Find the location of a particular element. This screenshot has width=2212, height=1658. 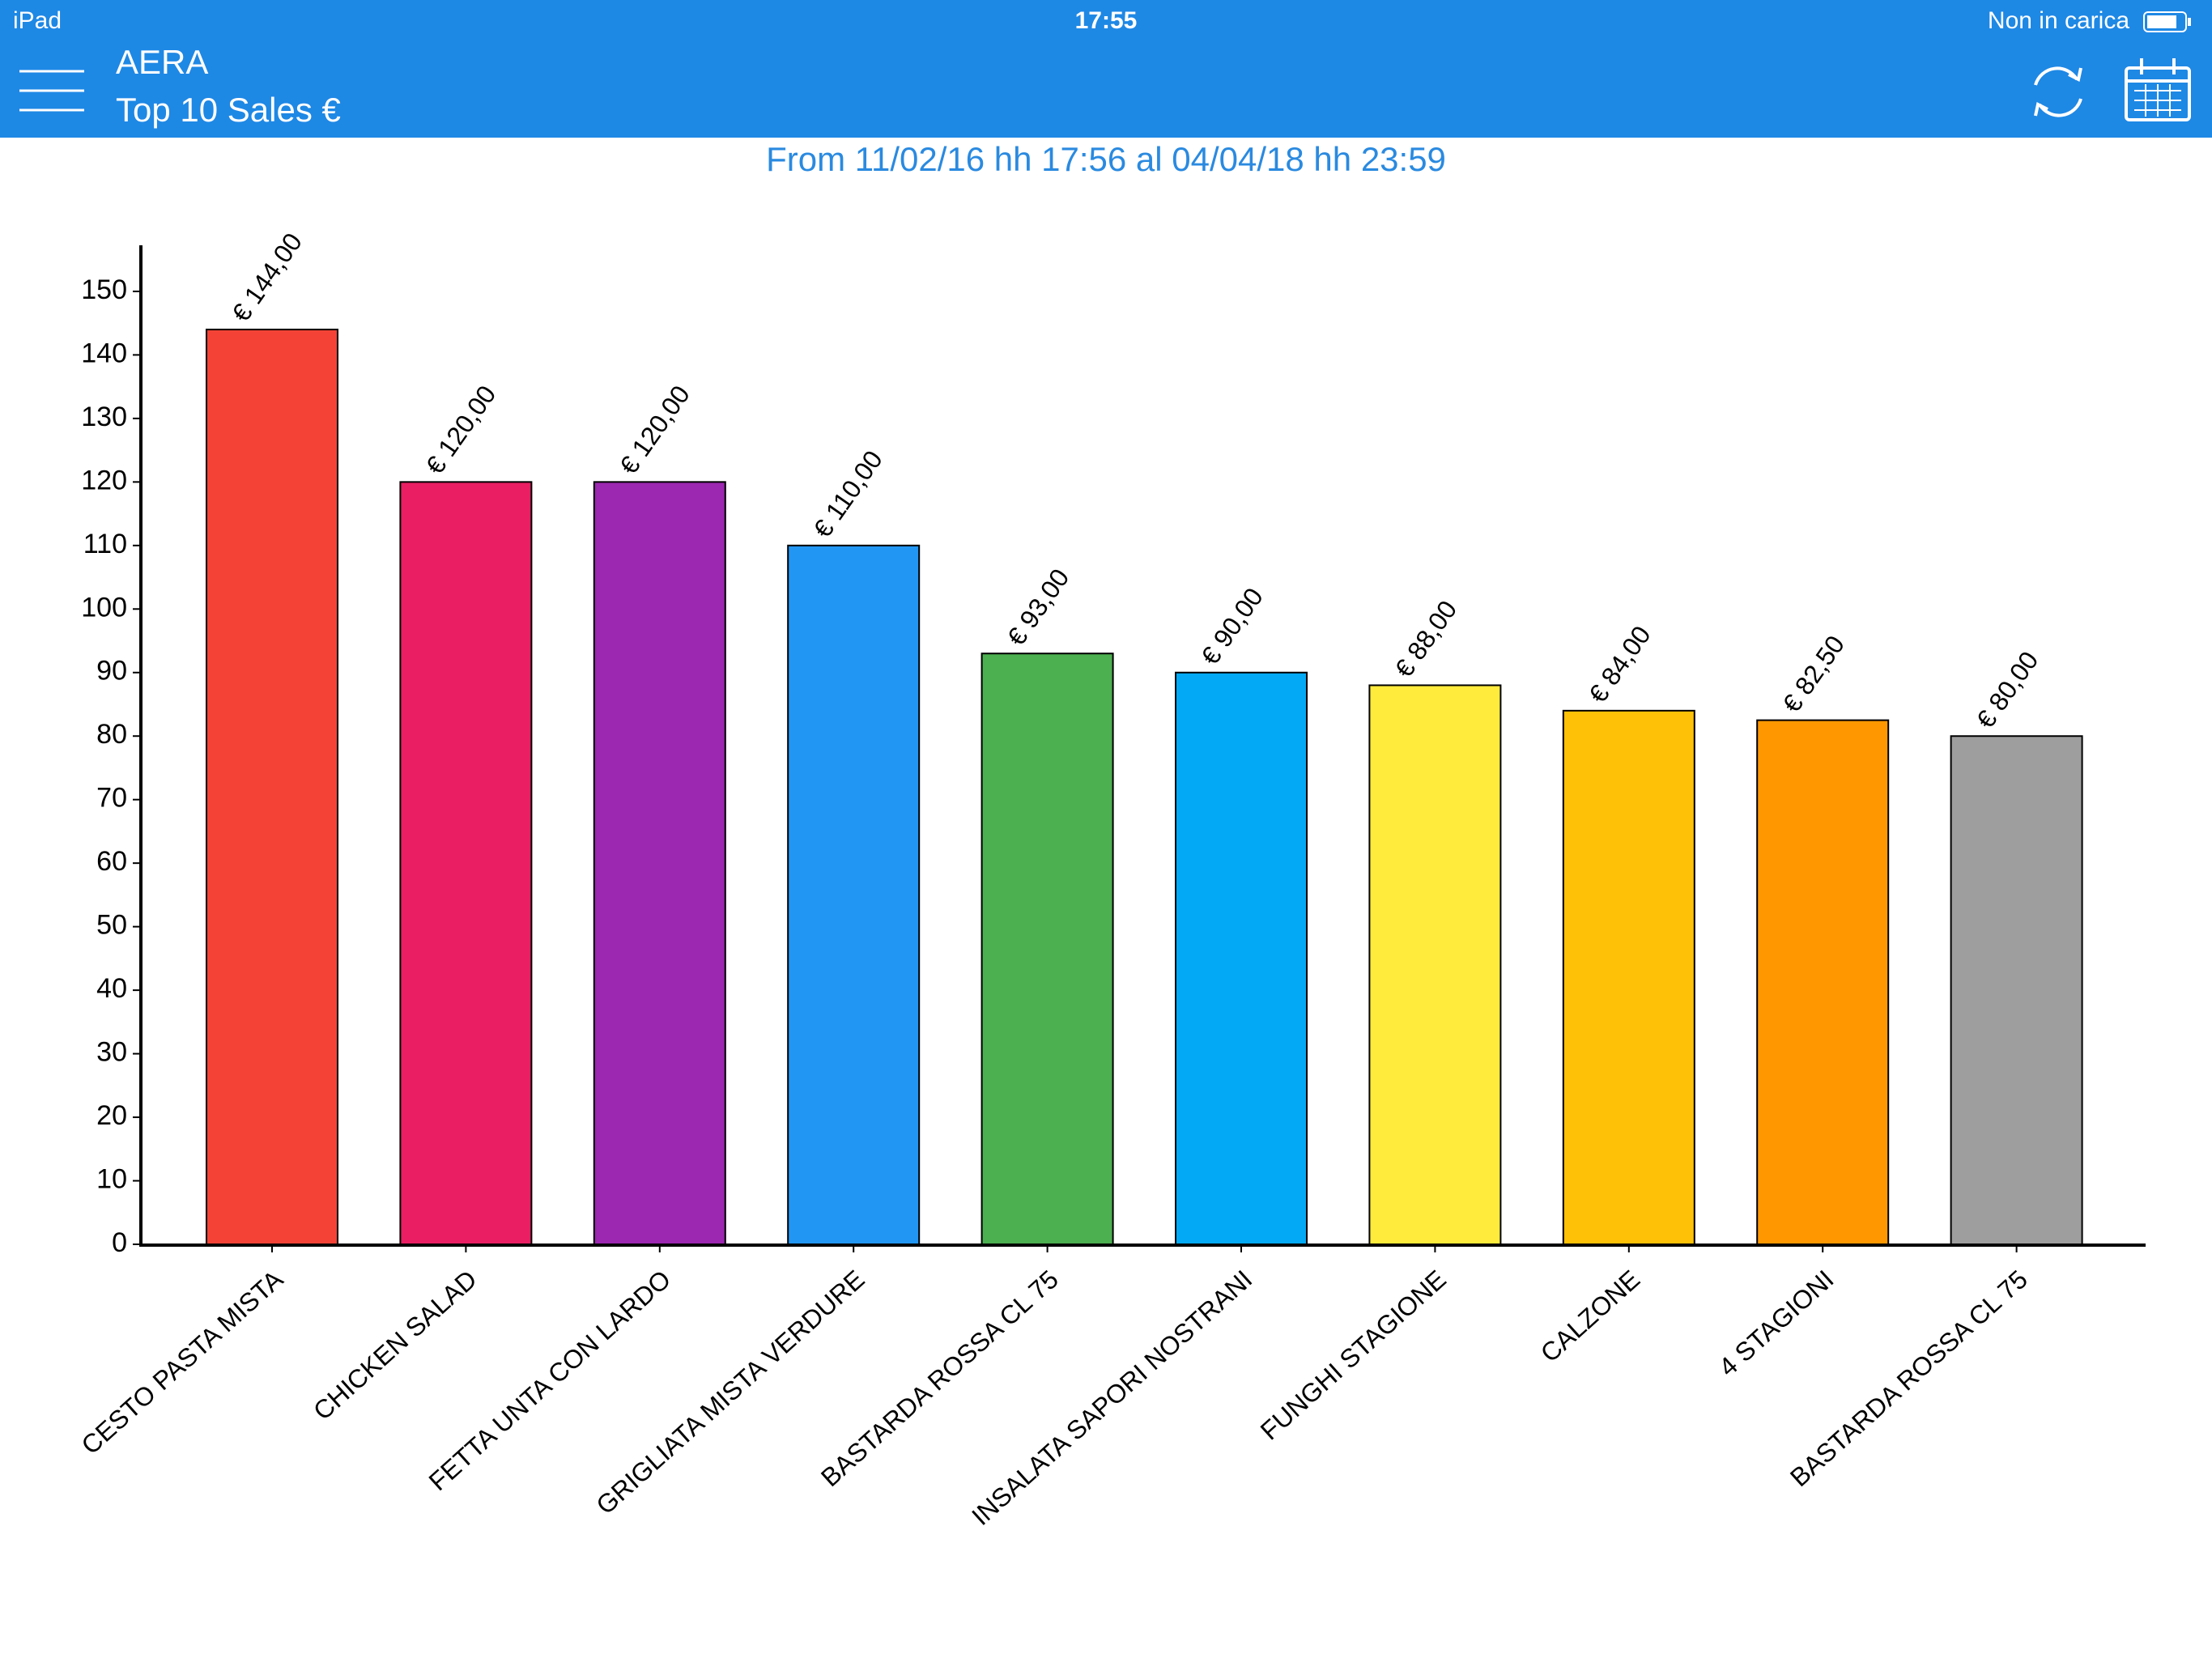

value-label: € 110,00 is located at coordinates (848, 494).